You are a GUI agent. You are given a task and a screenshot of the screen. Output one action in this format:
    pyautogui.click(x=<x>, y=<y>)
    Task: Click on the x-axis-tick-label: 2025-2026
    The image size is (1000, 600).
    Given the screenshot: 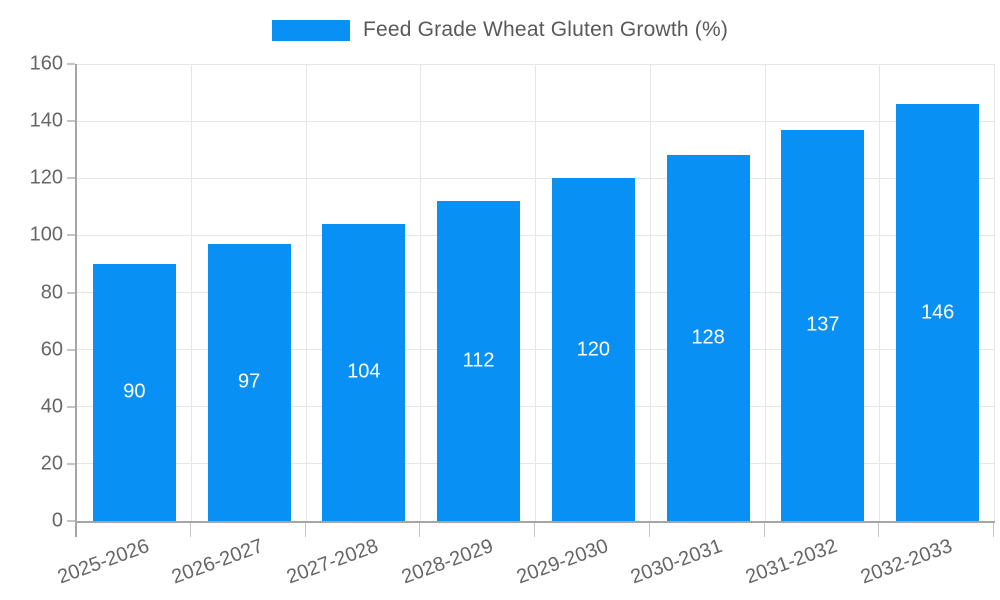 What is the action you would take?
    pyautogui.click(x=103, y=562)
    